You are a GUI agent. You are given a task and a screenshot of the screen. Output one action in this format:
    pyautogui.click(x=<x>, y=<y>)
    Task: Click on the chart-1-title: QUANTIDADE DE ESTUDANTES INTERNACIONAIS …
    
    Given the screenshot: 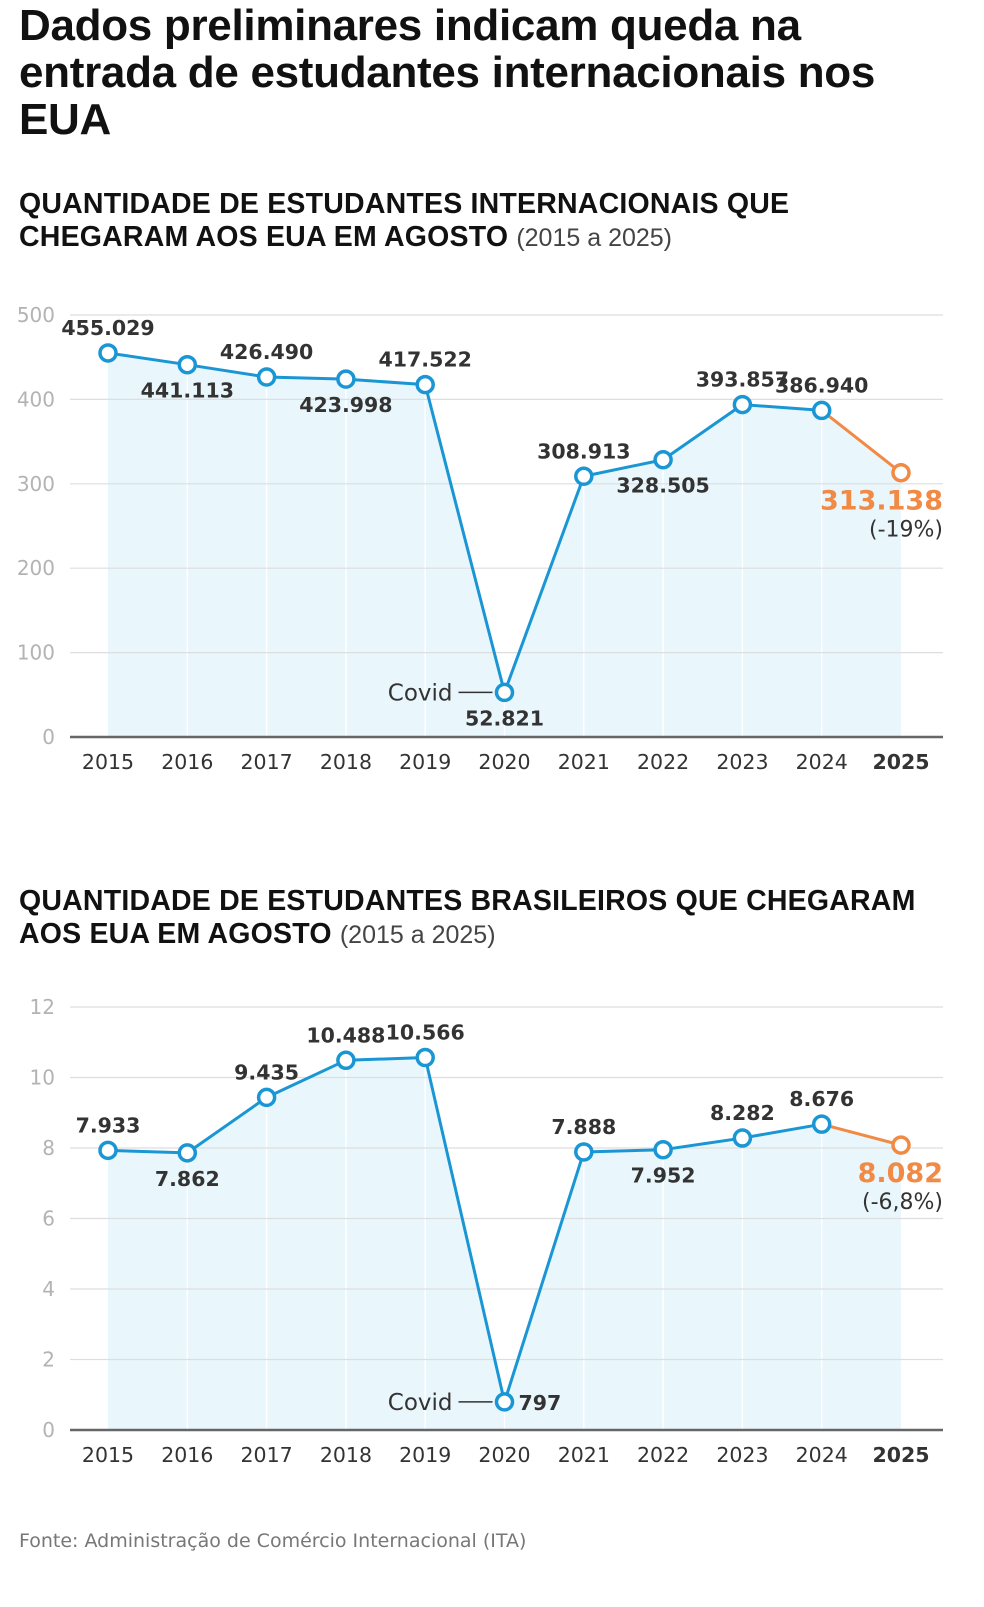 What is the action you would take?
    pyautogui.click(x=469, y=221)
    